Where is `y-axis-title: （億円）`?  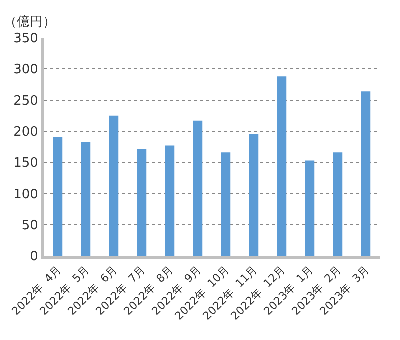 y-axis-title: （億円） is located at coordinates (30, 22).